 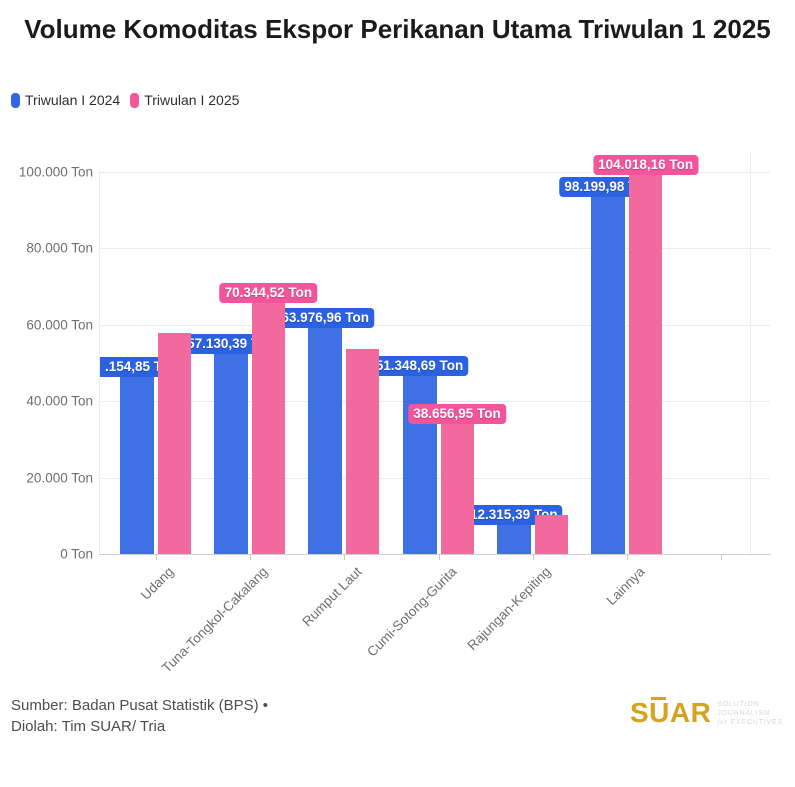 I want to click on processed-line: Diolah: Tim SUAR/ Tria, so click(x=88, y=726).